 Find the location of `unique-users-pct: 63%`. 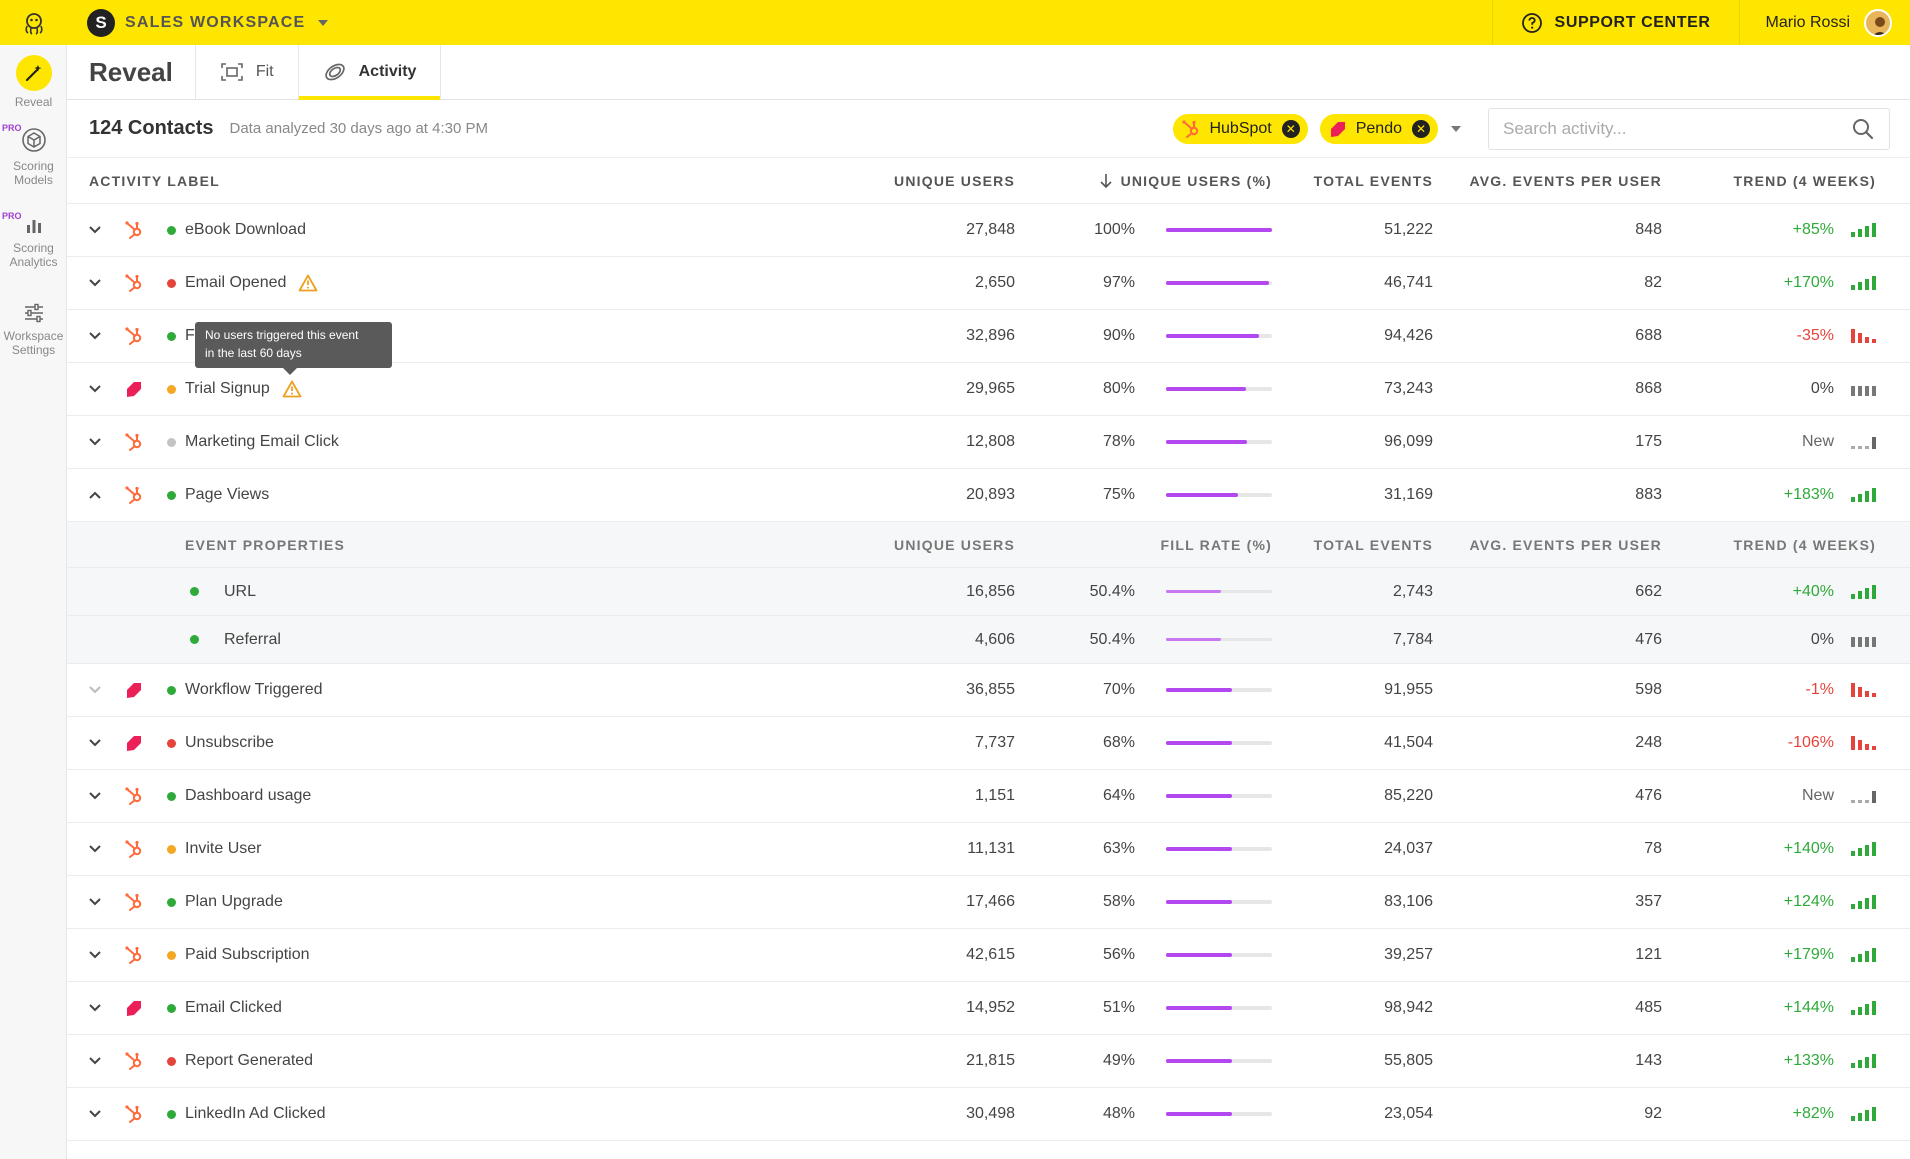

unique-users-pct: 63% is located at coordinates (1118, 848).